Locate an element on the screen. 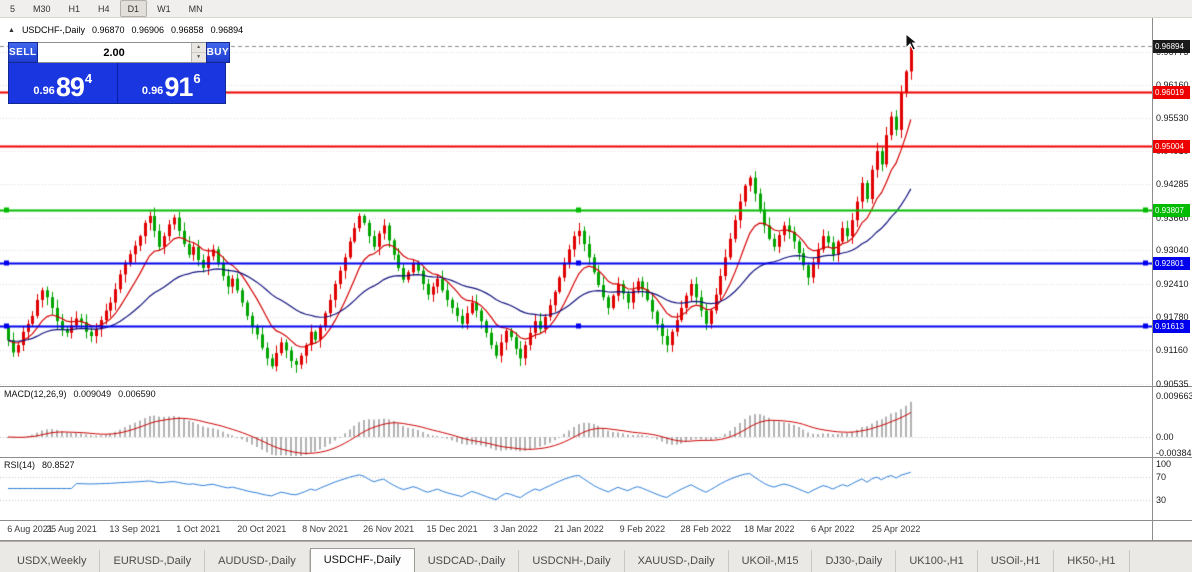 Image resolution: width=1192 pixels, height=572 pixels. price-level-badge: 0.92801 is located at coordinates (1171, 264).